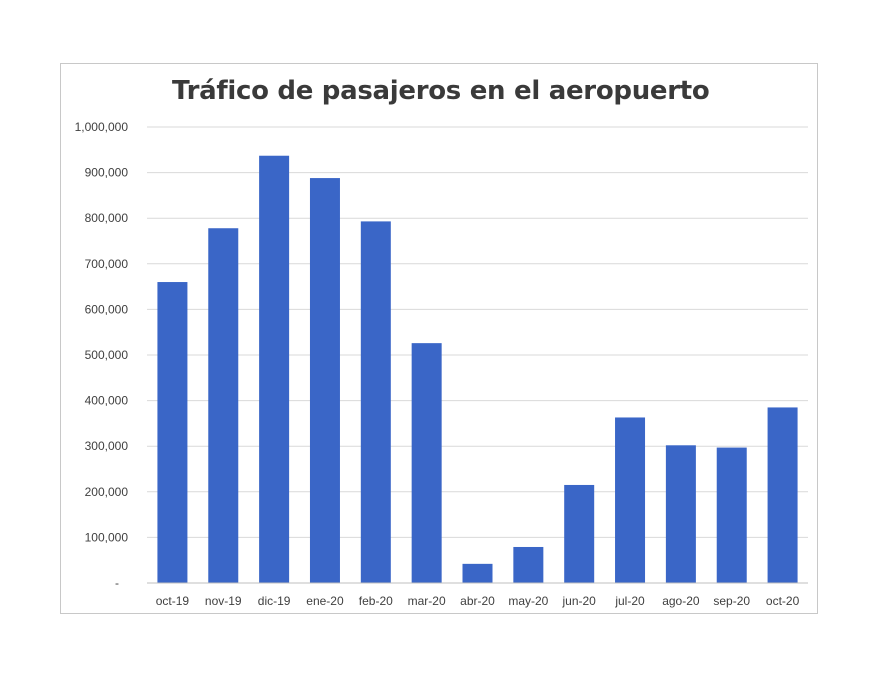 The width and height of the screenshot is (880, 680). What do you see at coordinates (376, 601) in the screenshot?
I see `x-tick-label: feb-20` at bounding box center [376, 601].